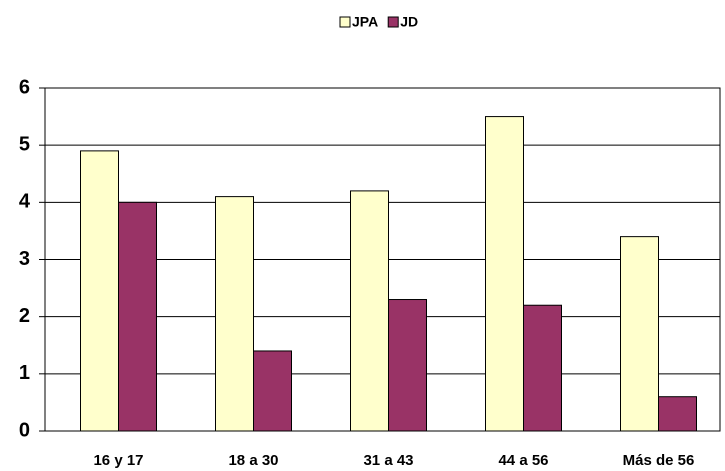  What do you see at coordinates (24, 87) in the screenshot?
I see `y-tick-label: 6` at bounding box center [24, 87].